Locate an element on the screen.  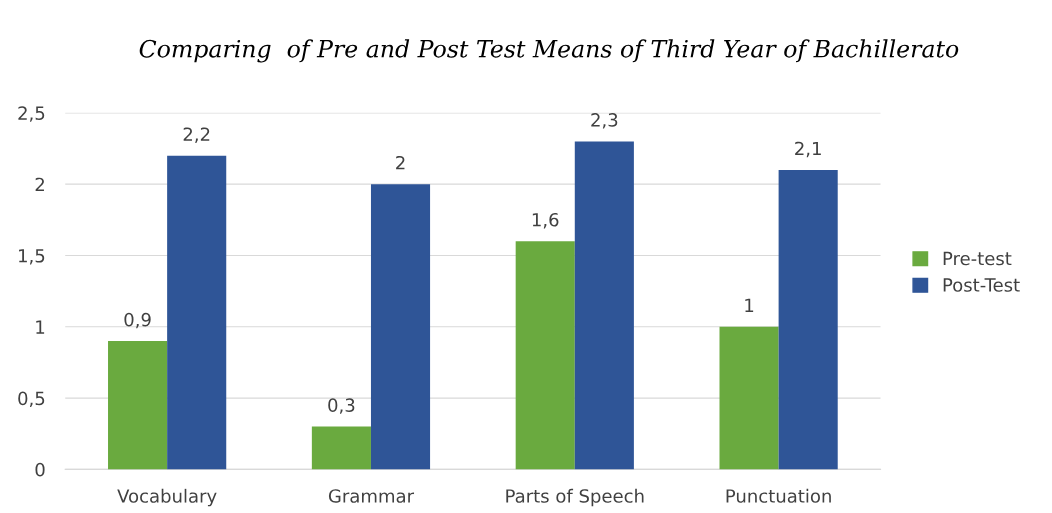
data-label: 0,9 is located at coordinates (137, 320).